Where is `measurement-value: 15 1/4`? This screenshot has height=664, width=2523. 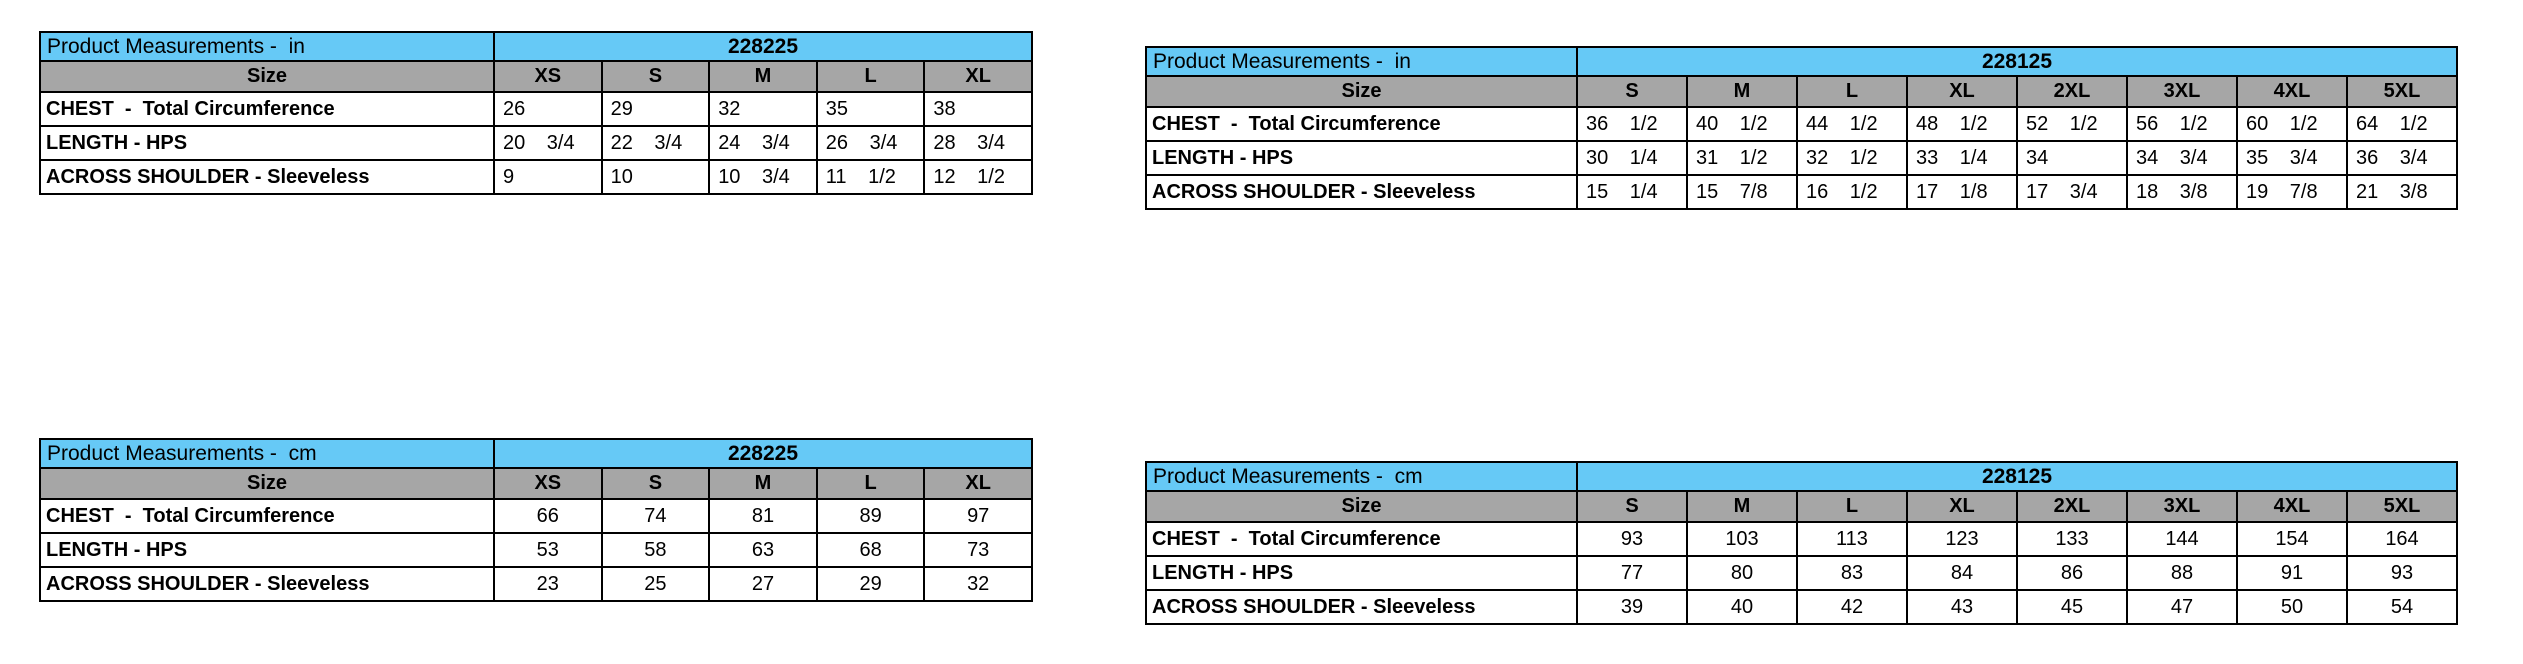 measurement-value: 15 1/4 is located at coordinates (1632, 192).